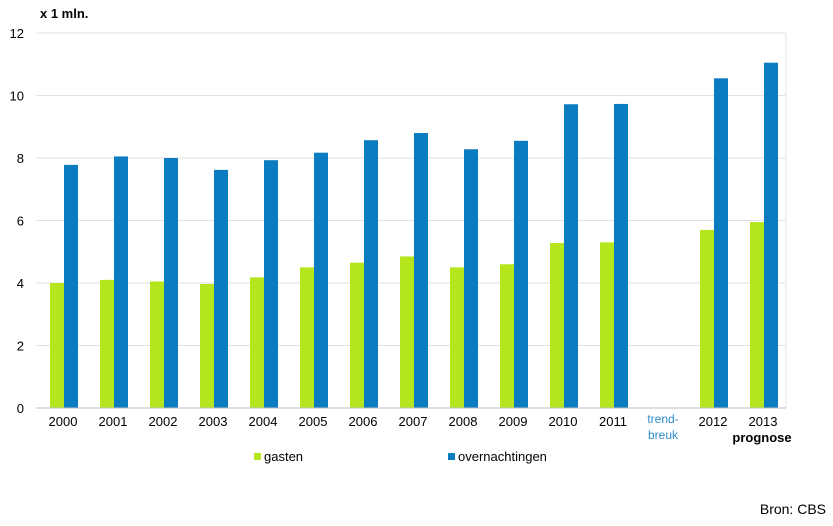 This screenshot has width=833, height=526. I want to click on bar-gasten-2013, so click(757, 315).